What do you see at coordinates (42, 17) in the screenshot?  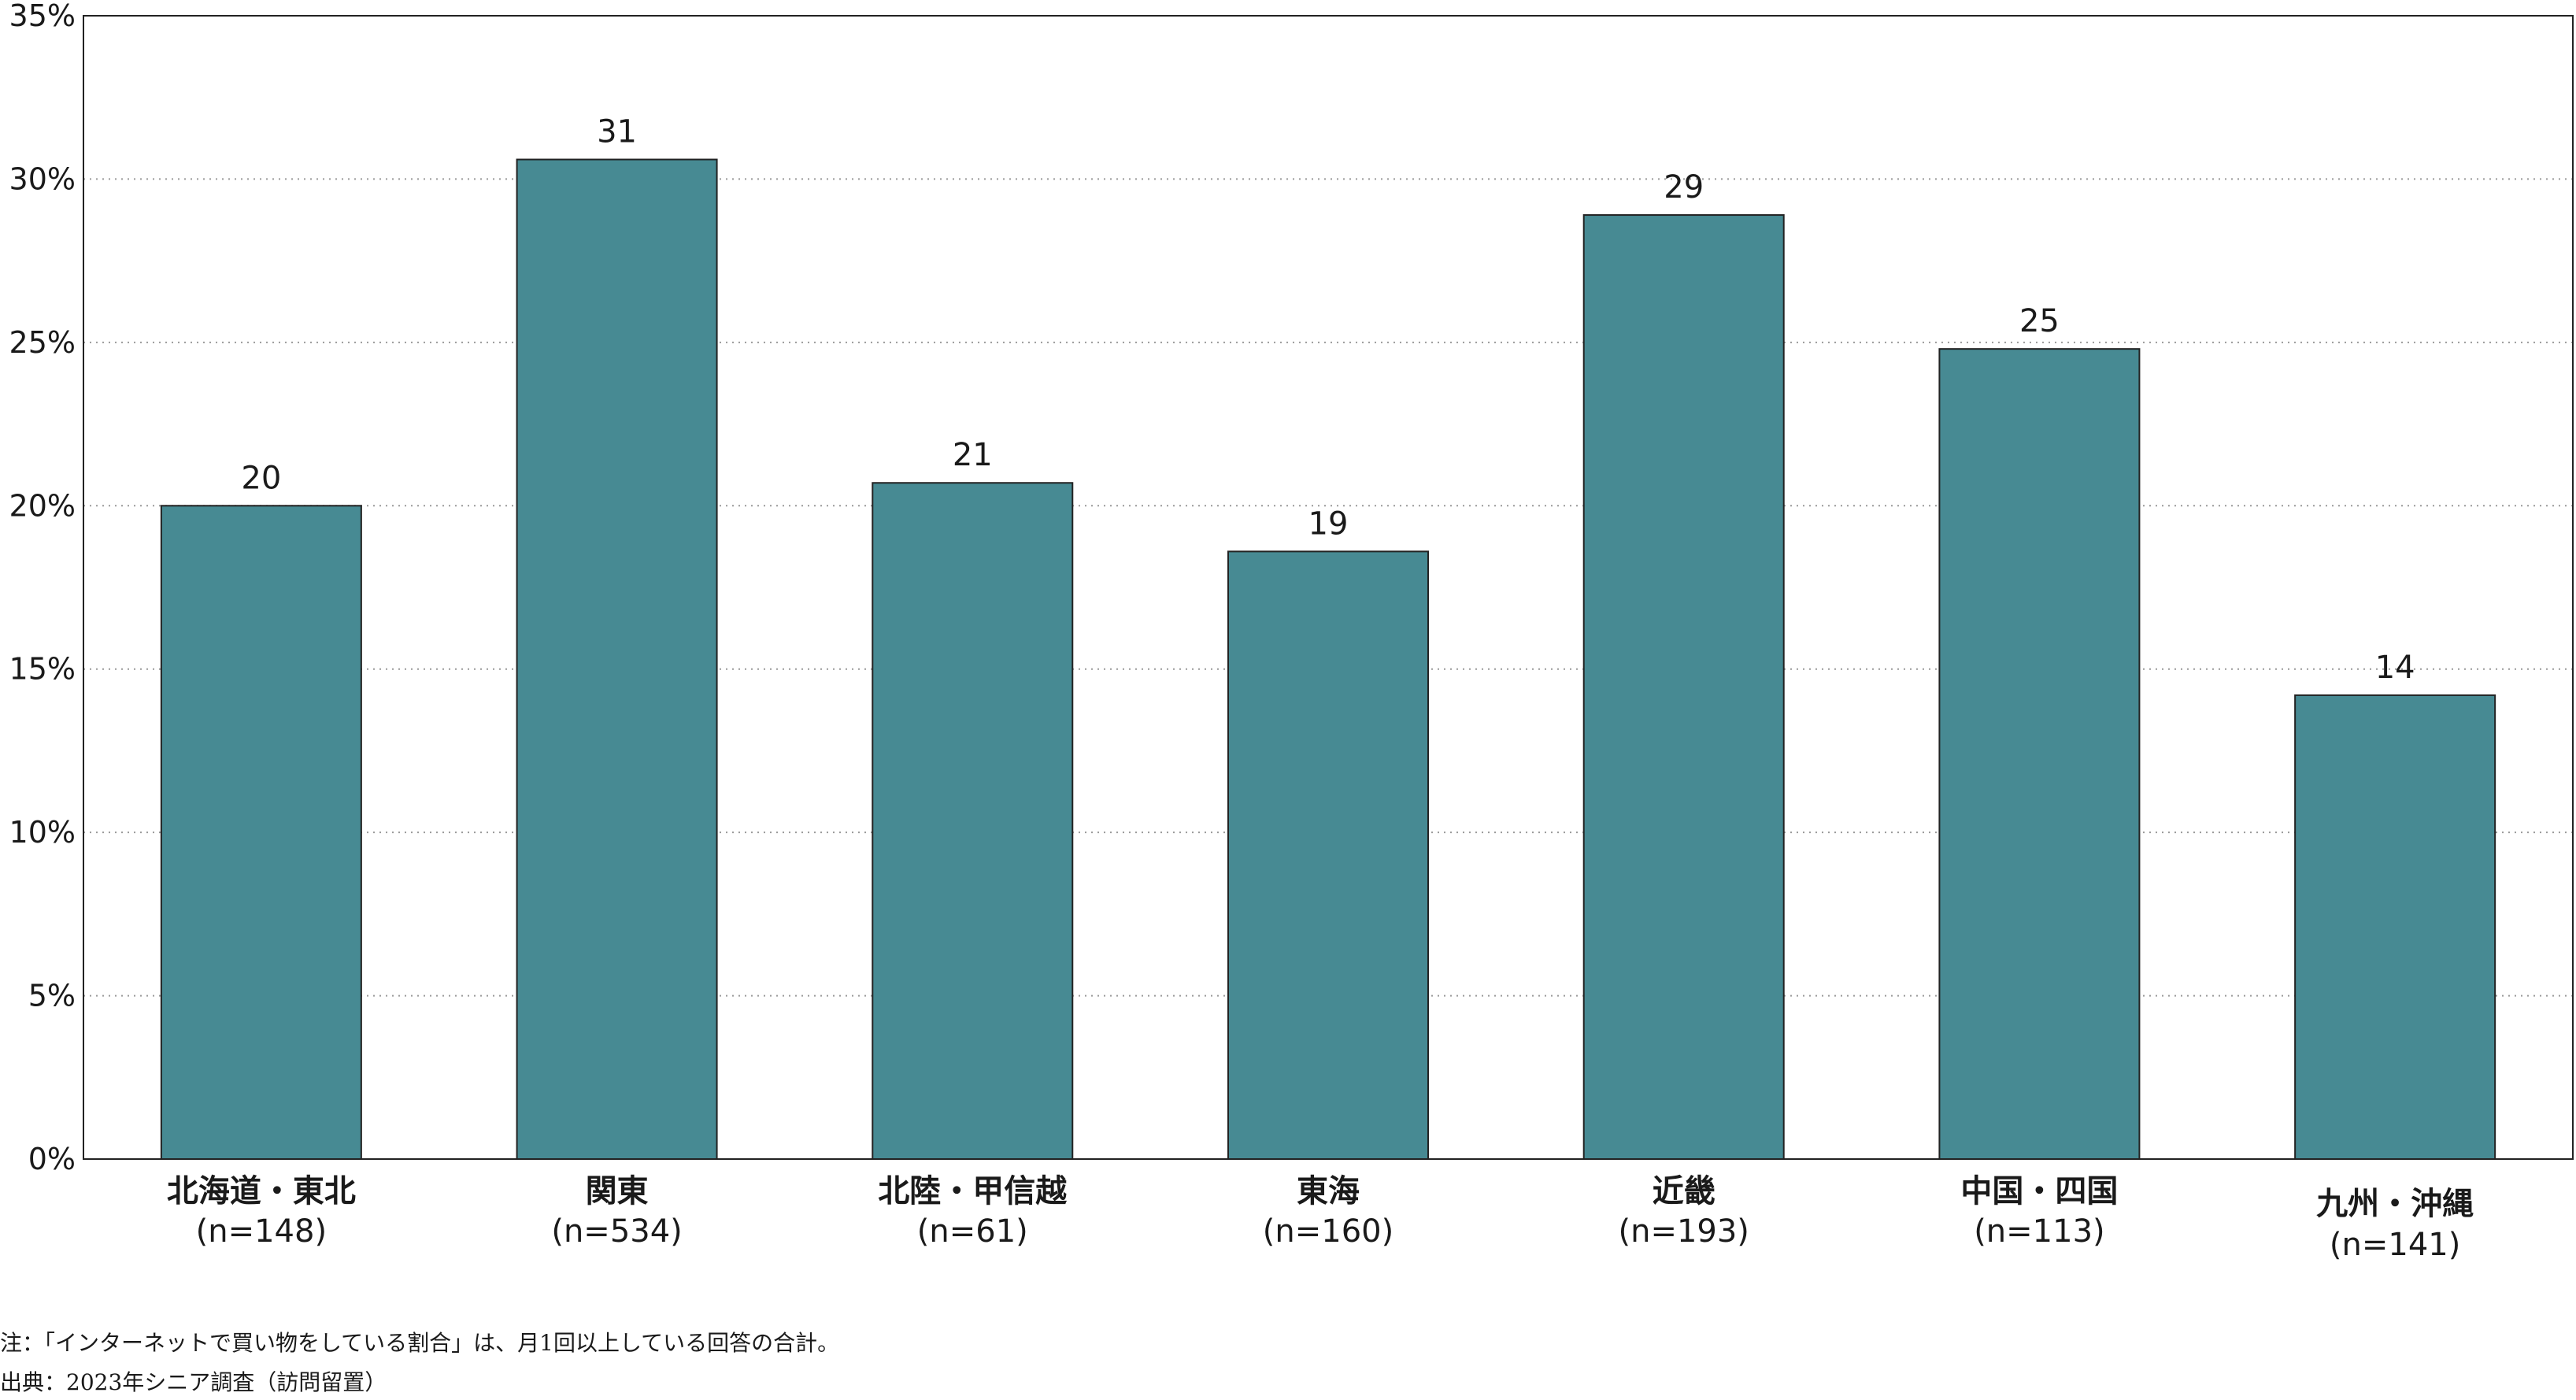 I see `y-tick-label: 35%` at bounding box center [42, 17].